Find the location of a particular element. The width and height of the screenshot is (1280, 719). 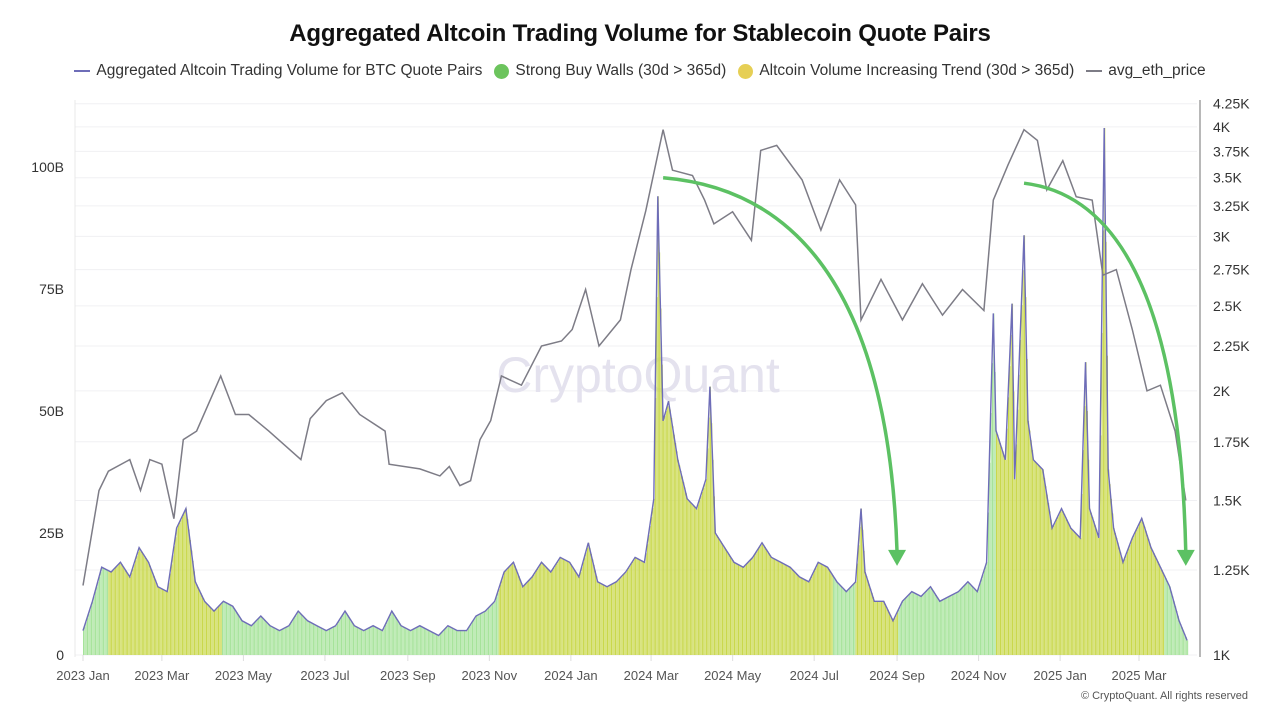

y-right-tick-label: 3.75K is located at coordinates (1231, 151).